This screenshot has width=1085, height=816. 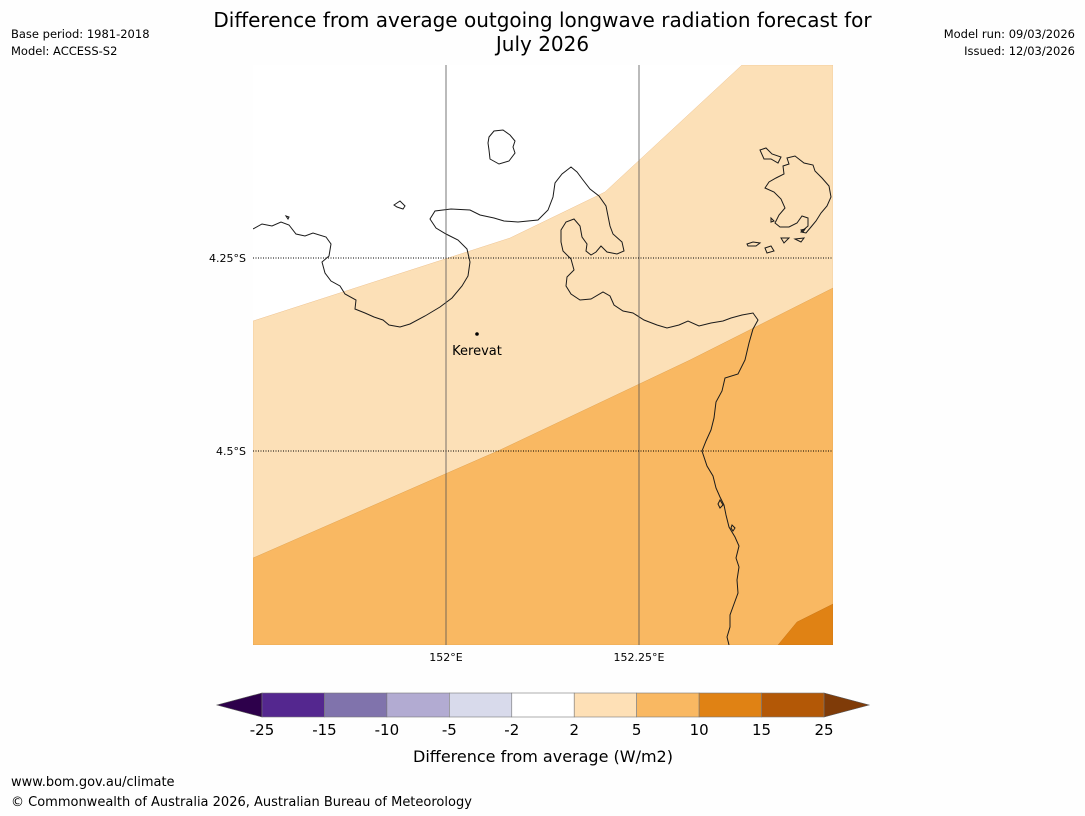 What do you see at coordinates (449, 730) in the screenshot?
I see `colorbar-tick-label: -5` at bounding box center [449, 730].